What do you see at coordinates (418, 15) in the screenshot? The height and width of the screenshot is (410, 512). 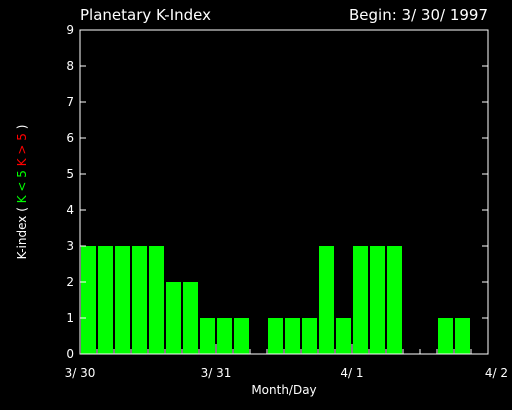 I see `chart-subtitle: Begin: 3/ 30/ 1997` at bounding box center [418, 15].